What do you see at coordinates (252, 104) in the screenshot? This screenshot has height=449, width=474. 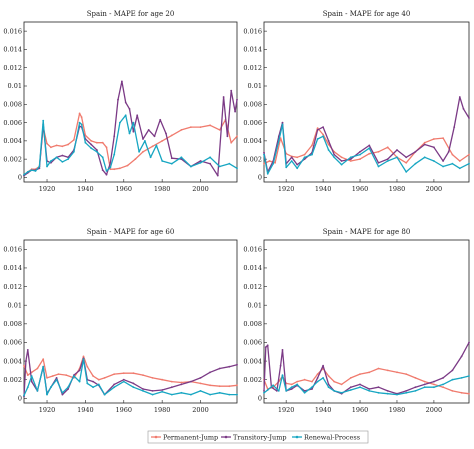 I see `y-tick-label: 0.008` at bounding box center [252, 104].